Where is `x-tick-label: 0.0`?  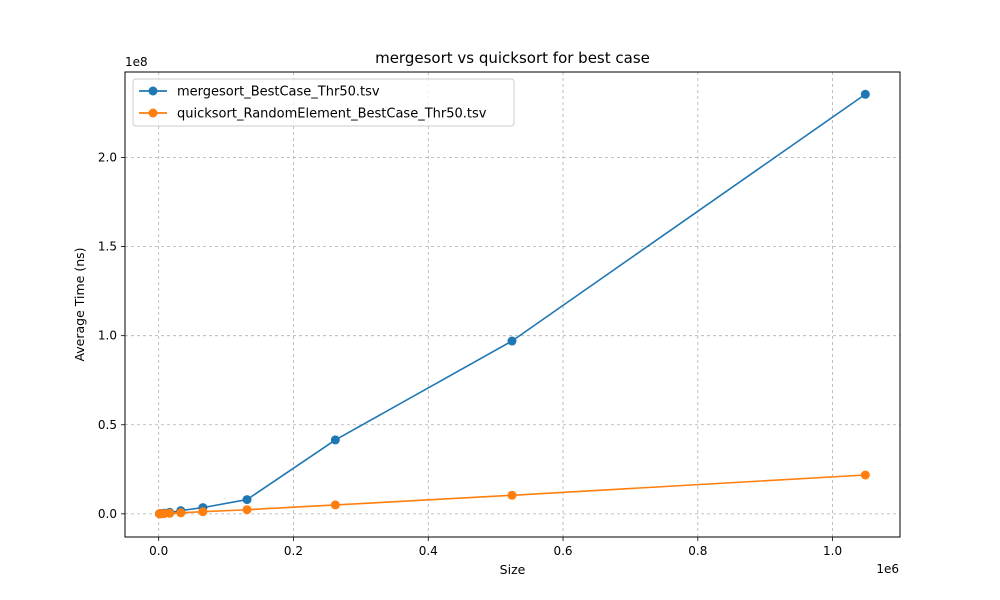
x-tick-label: 0.0 is located at coordinates (158, 551).